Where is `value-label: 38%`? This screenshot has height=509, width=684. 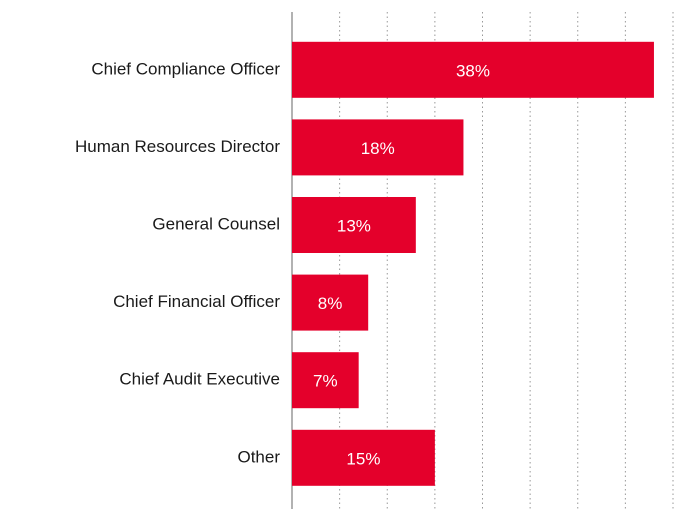 value-label: 38% is located at coordinates (473, 70).